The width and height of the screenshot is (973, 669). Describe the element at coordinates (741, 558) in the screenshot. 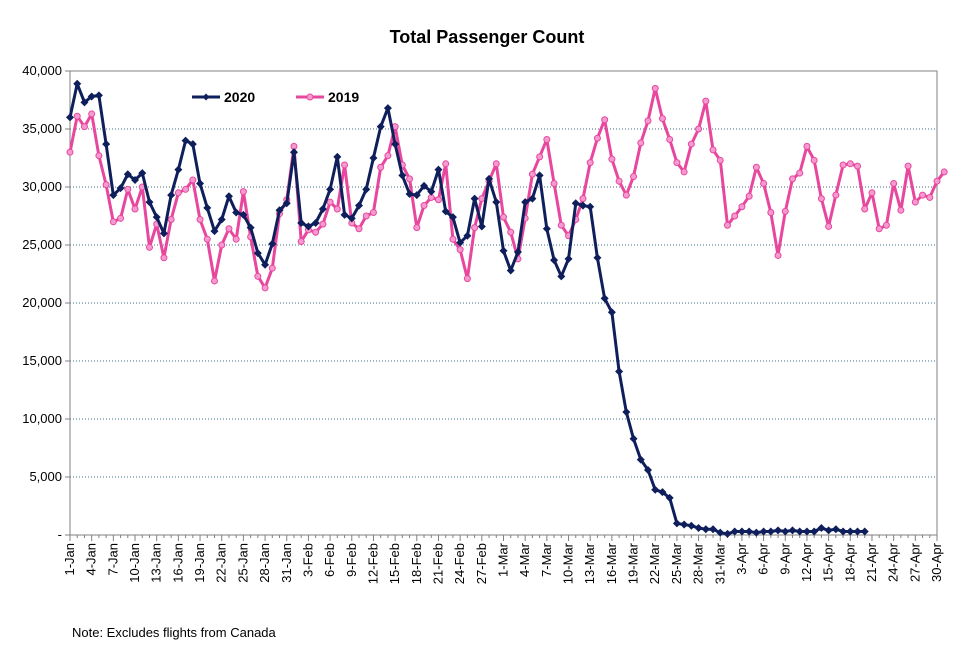

I see `x-tick-label: 3-Apr` at that location.